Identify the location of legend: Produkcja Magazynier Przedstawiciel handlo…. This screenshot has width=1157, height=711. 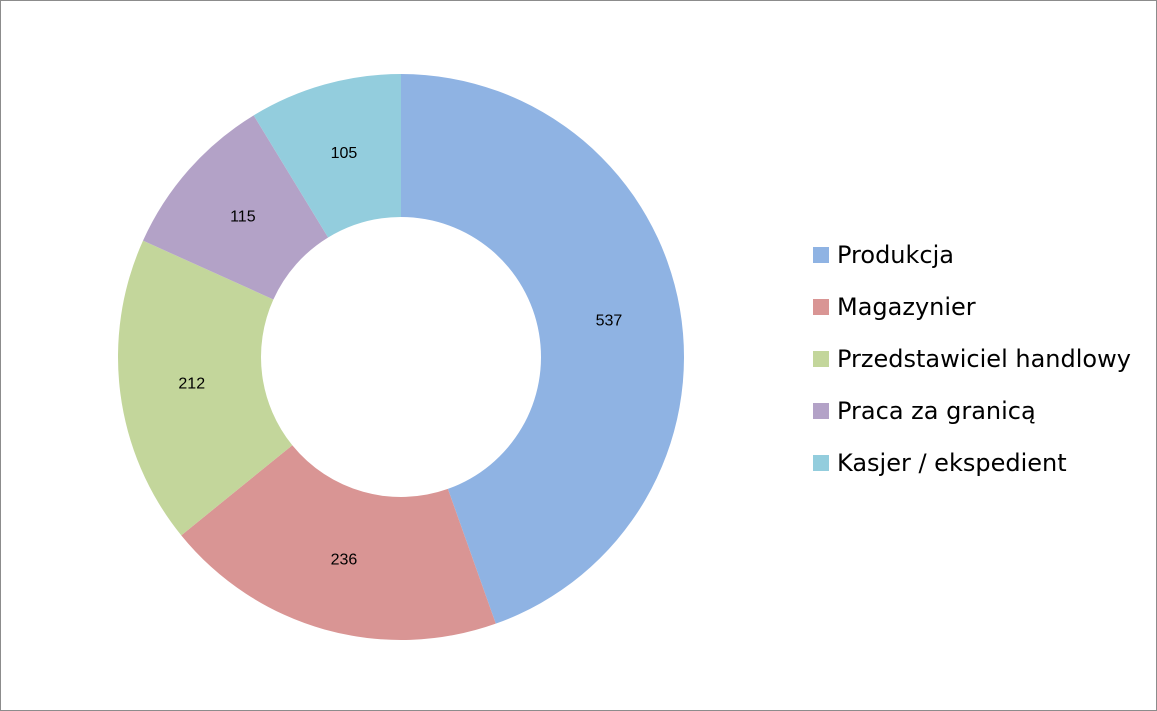
(972, 367).